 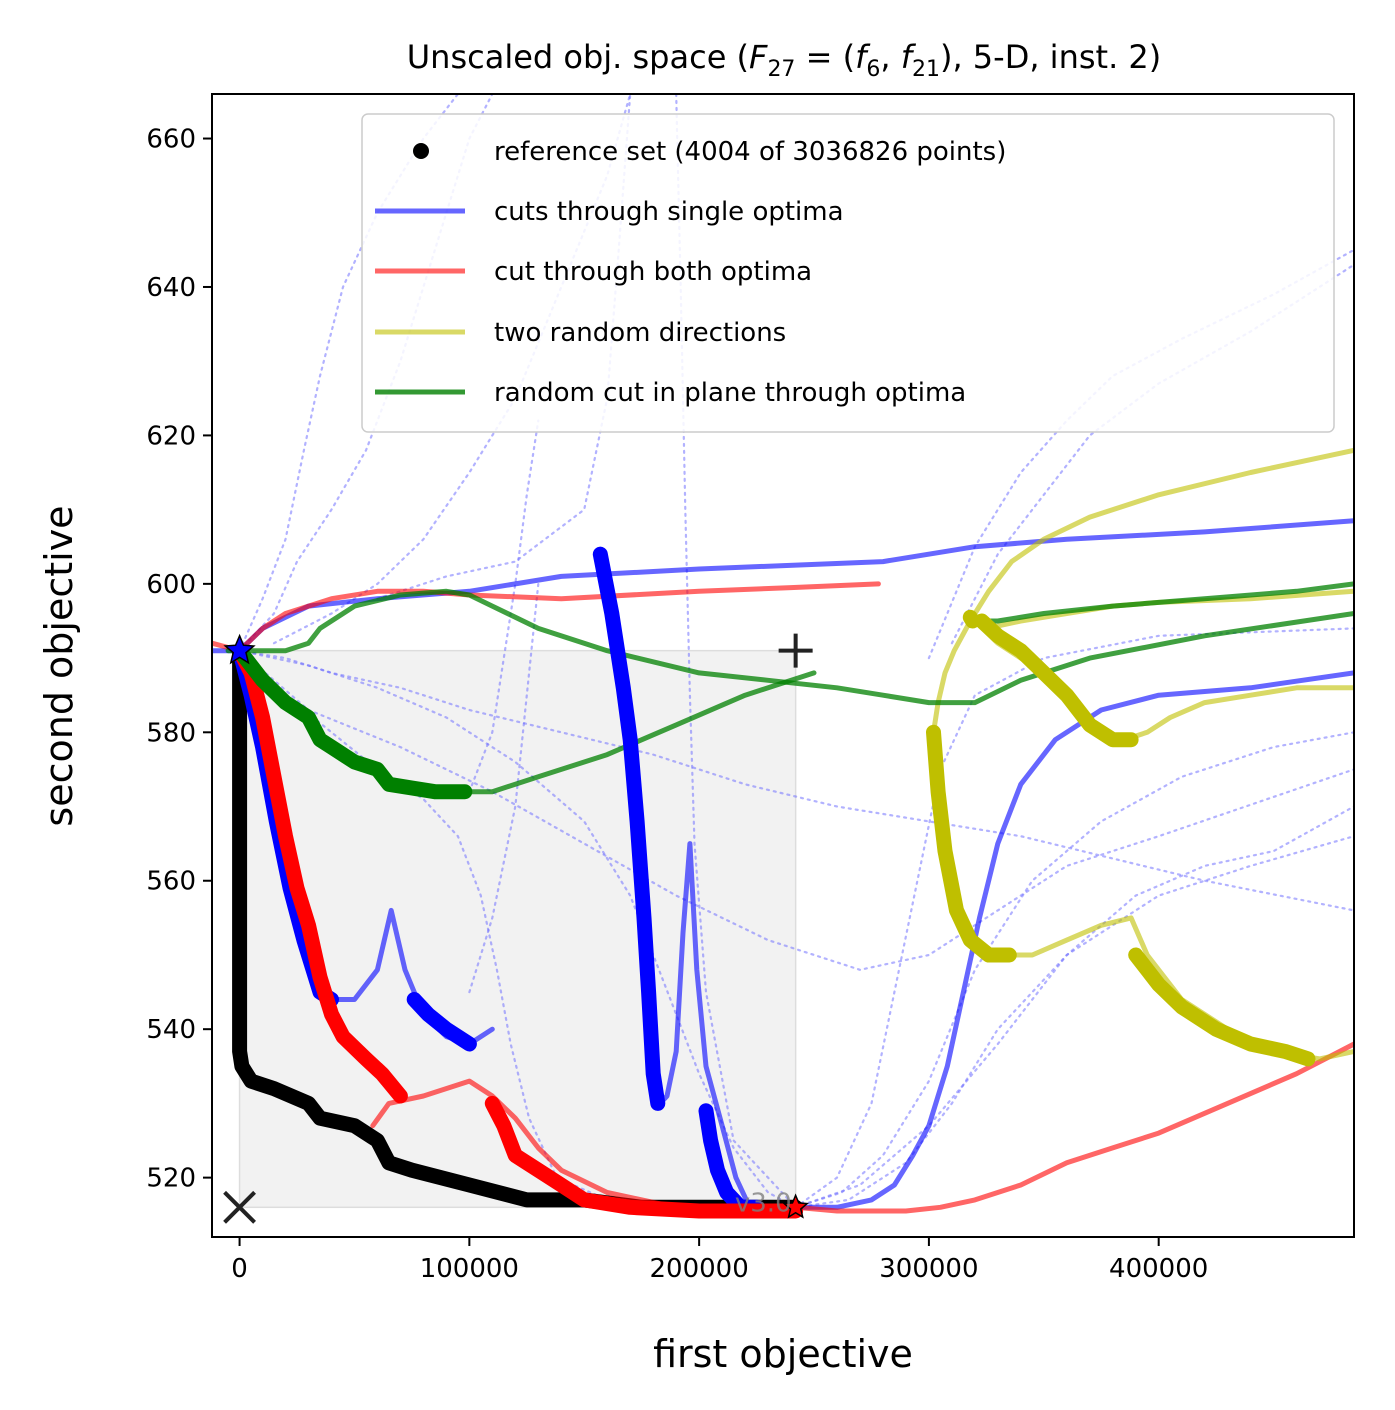 I want to click on y-axis-label: second objective, so click(x=59, y=665).